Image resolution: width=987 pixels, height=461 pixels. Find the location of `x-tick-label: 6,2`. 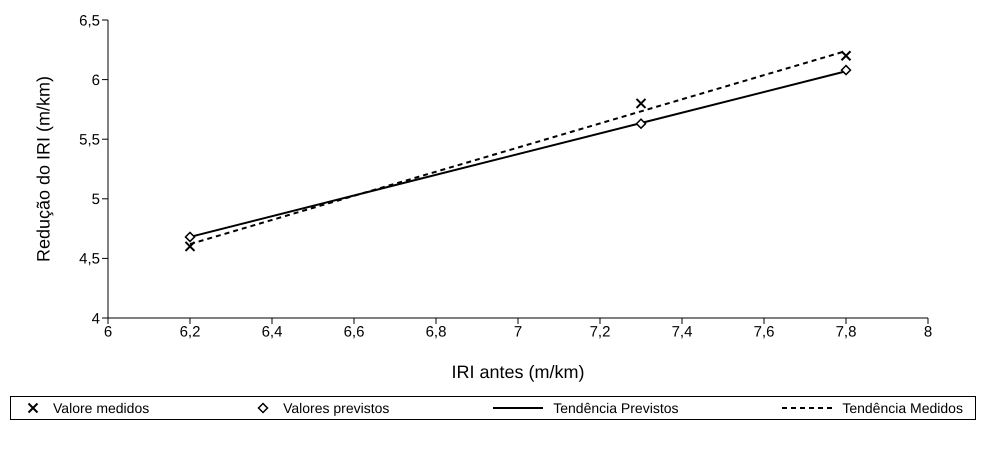

x-tick-label: 6,2 is located at coordinates (190, 332).